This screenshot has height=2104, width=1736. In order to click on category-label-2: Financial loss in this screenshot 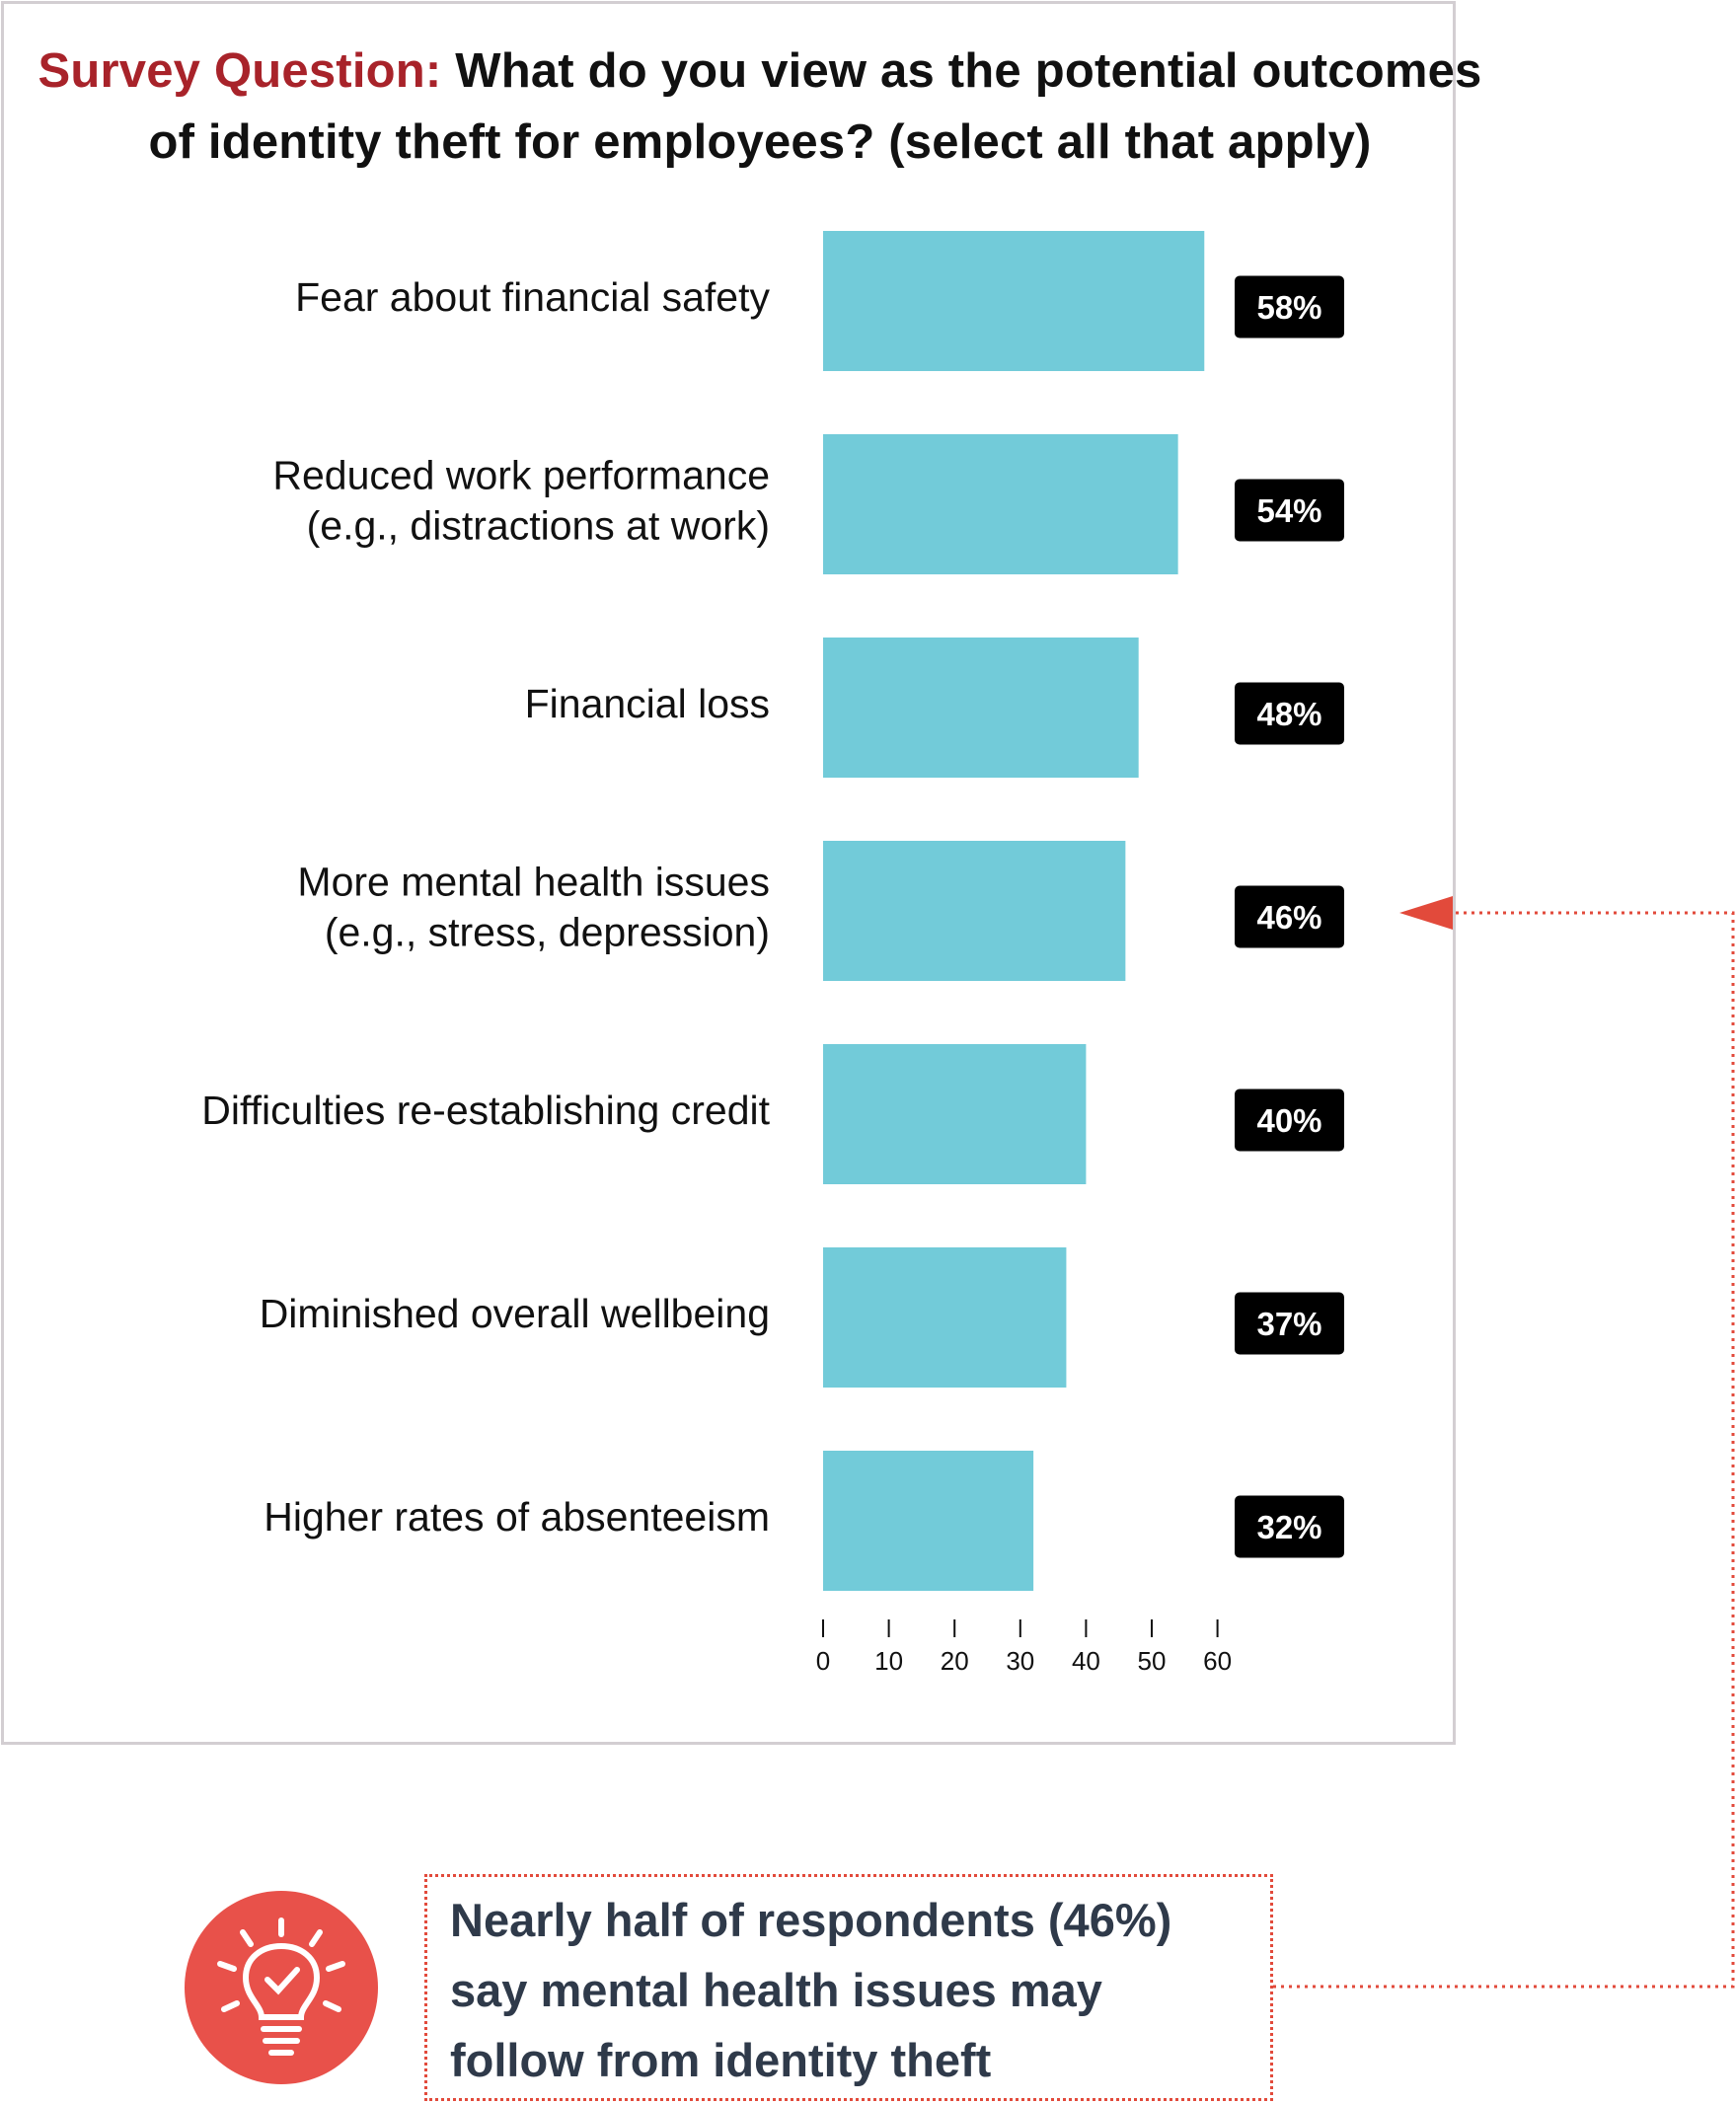, I will do `click(648, 703)`.